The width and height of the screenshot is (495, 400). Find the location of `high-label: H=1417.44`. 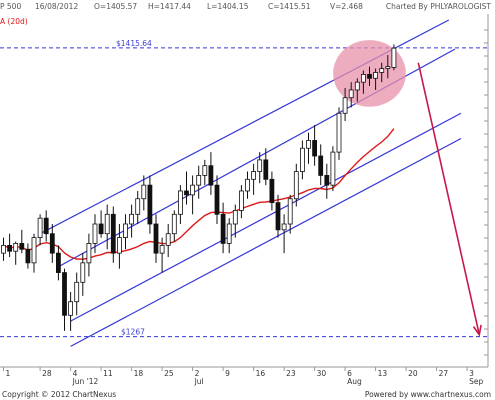

high-label: H=1417.44 is located at coordinates (169, 6).